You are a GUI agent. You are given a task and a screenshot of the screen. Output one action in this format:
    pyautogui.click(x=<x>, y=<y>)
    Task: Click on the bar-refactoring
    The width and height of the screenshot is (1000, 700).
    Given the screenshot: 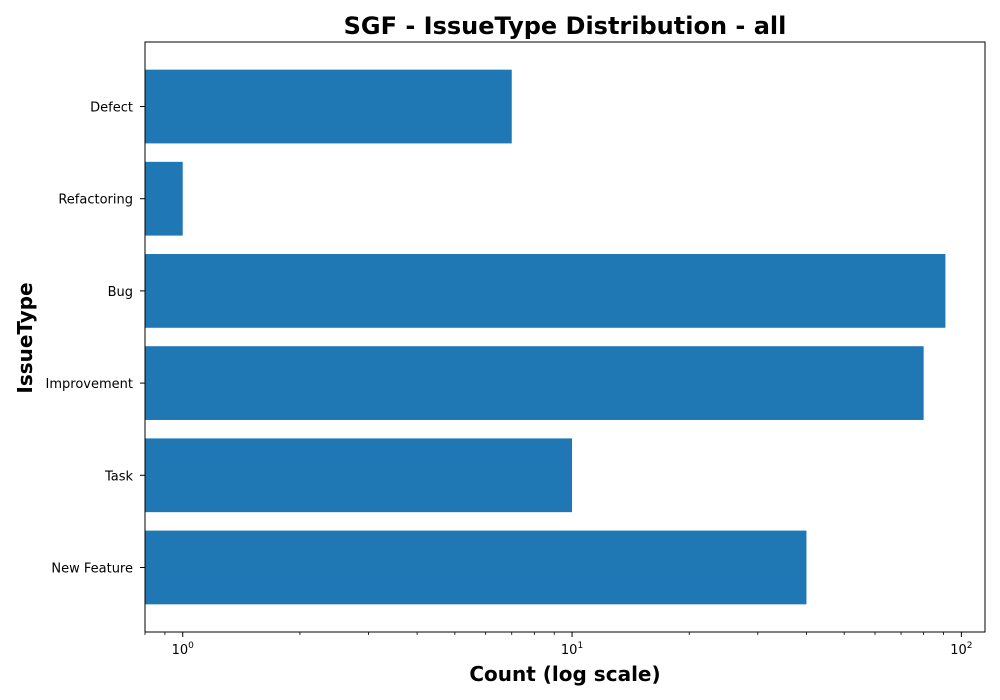 What is the action you would take?
    pyautogui.click(x=164, y=198)
    